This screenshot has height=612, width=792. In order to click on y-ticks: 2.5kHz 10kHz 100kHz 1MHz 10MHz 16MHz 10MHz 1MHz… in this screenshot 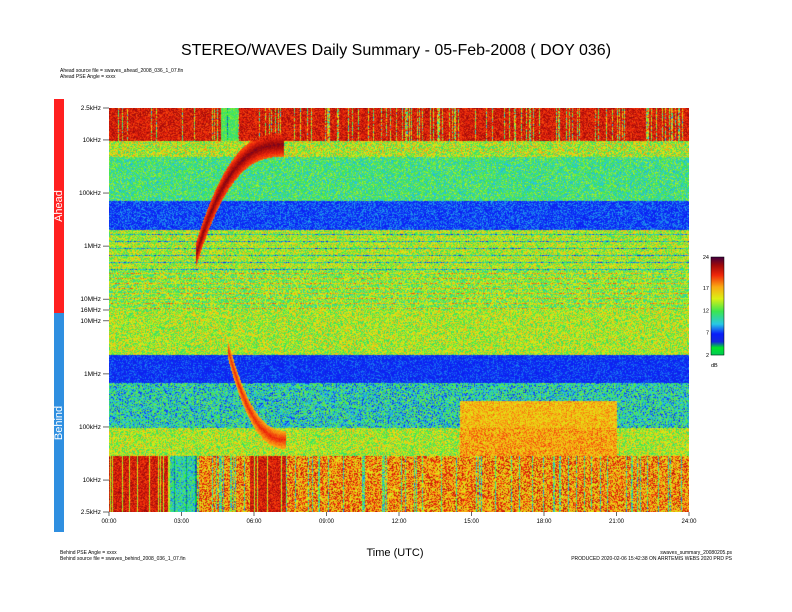, I will do `click(94, 310)`.